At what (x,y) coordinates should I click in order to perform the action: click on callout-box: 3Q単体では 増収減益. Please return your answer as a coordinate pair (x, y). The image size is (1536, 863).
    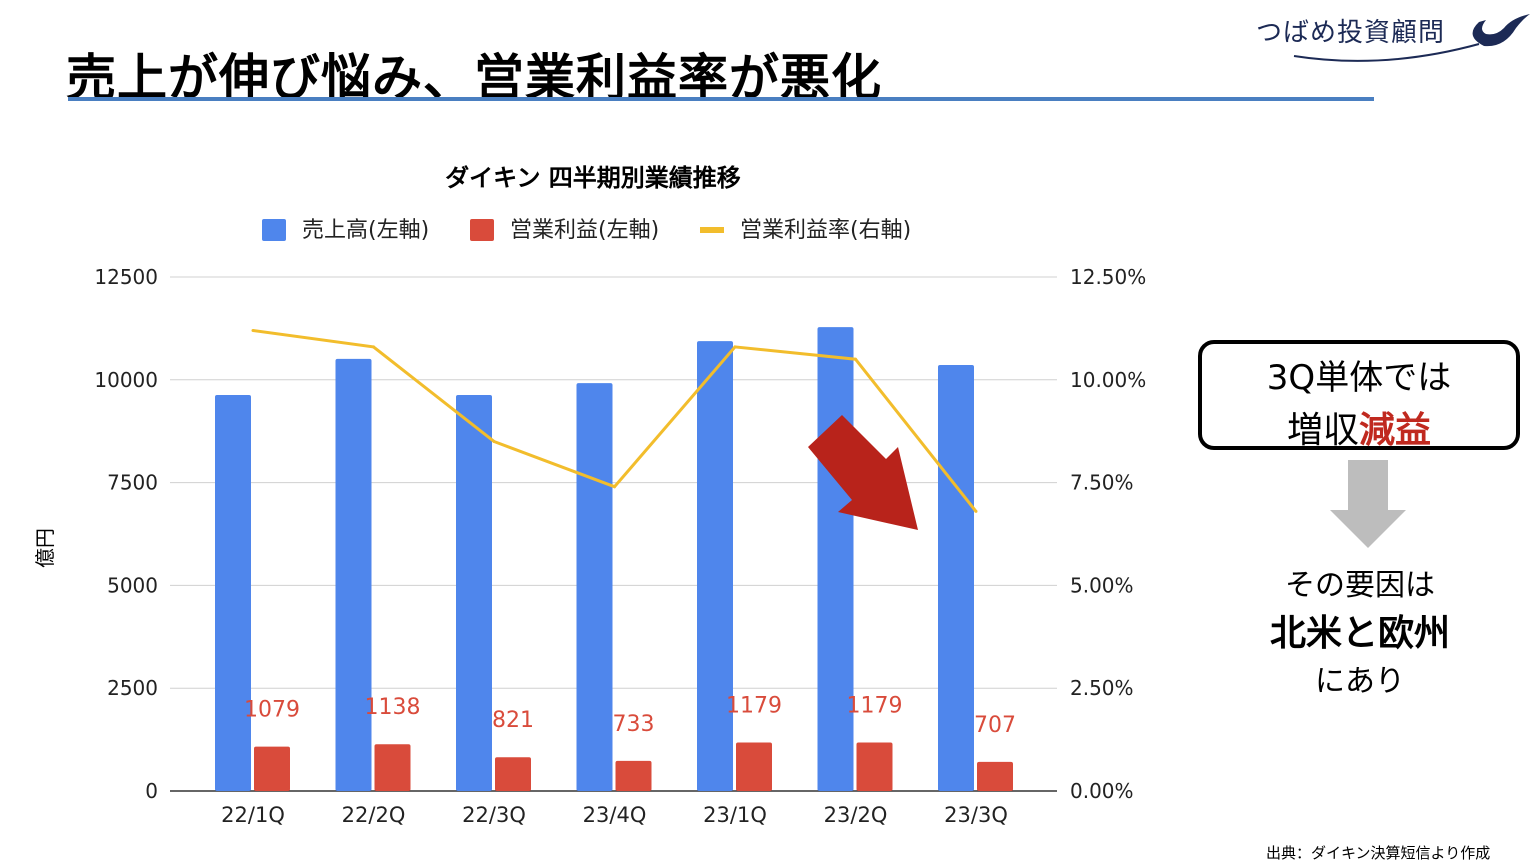
    Looking at the image, I should click on (1359, 396).